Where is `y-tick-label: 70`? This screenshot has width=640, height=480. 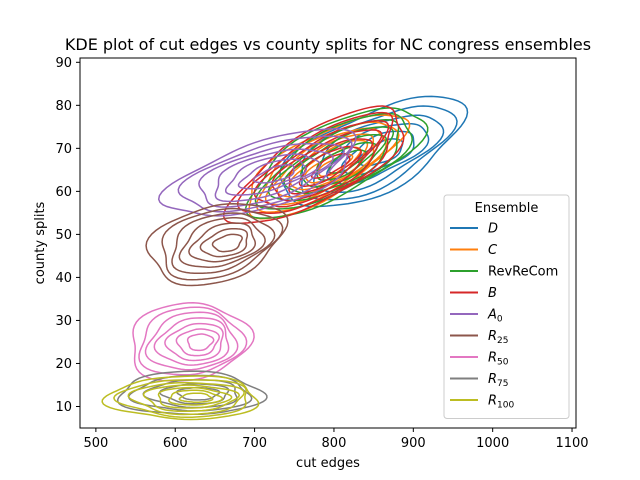
y-tick-label: 70 is located at coordinates (63, 149).